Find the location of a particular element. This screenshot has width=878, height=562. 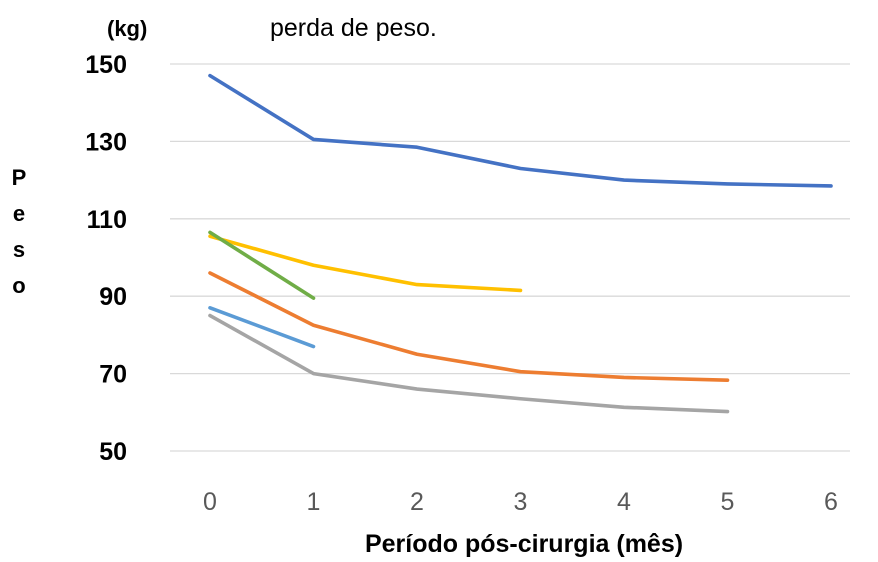

x-tick-label: 6 is located at coordinates (831, 502).